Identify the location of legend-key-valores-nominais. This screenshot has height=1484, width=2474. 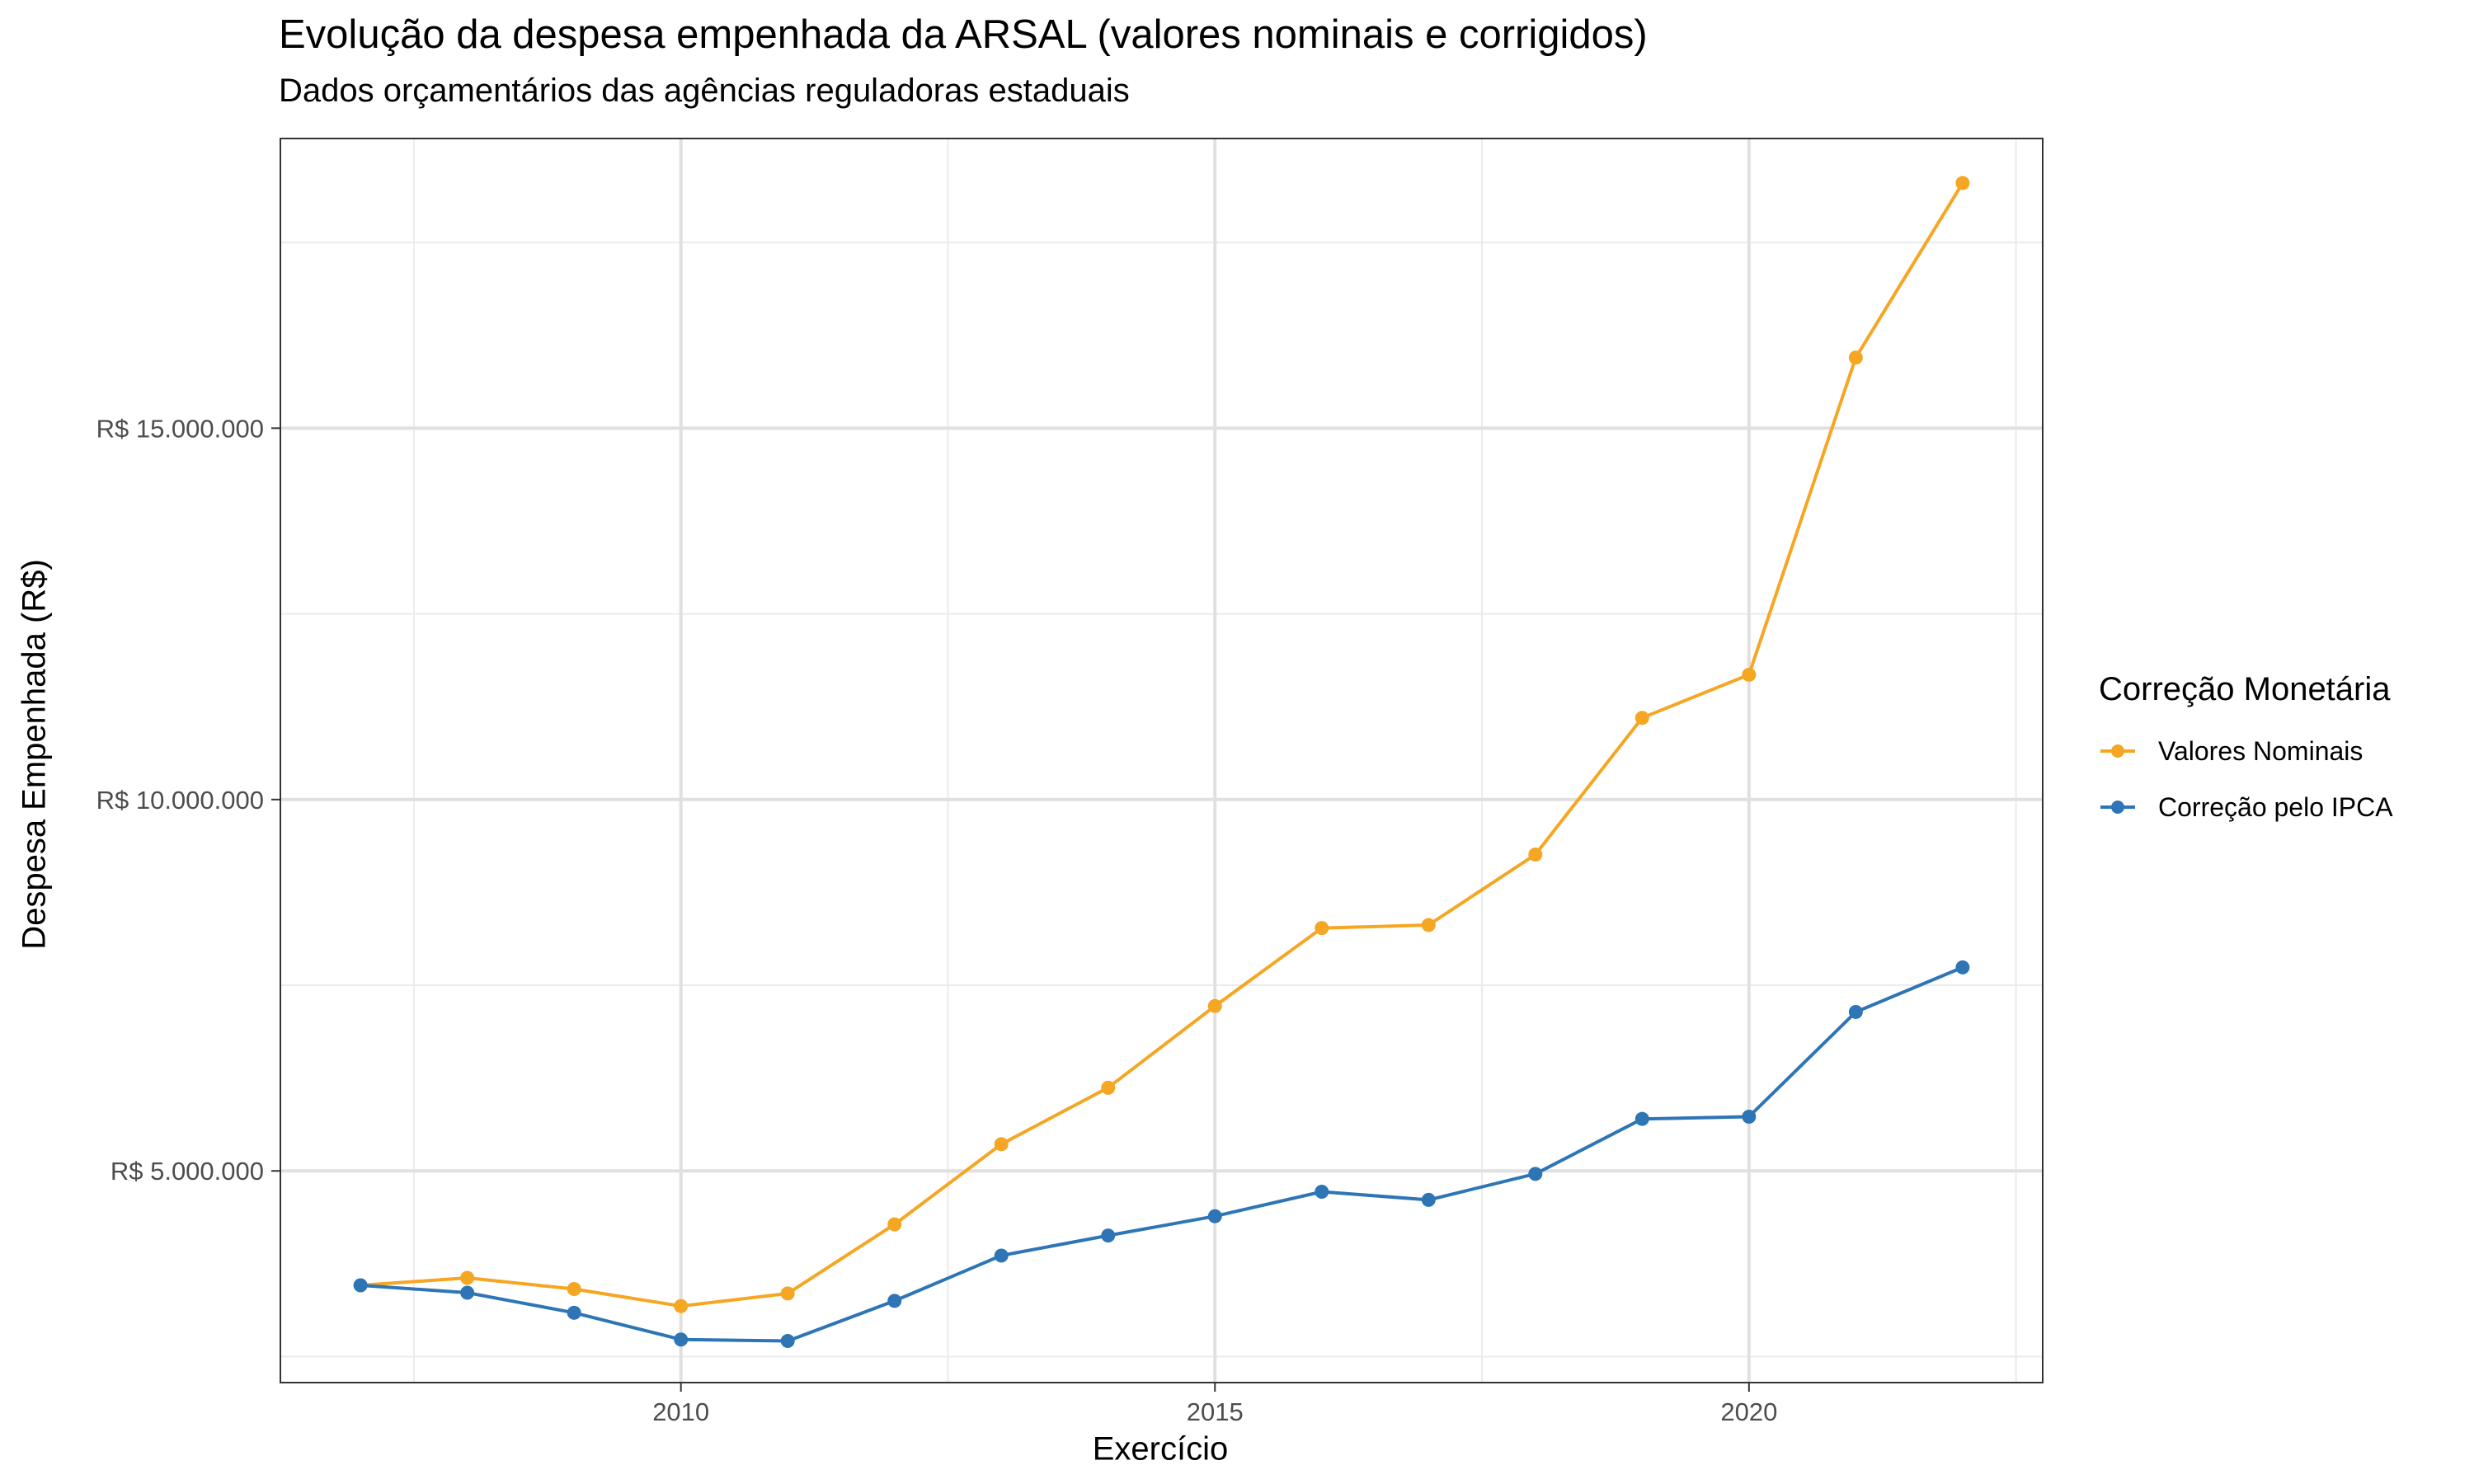
(2118, 751).